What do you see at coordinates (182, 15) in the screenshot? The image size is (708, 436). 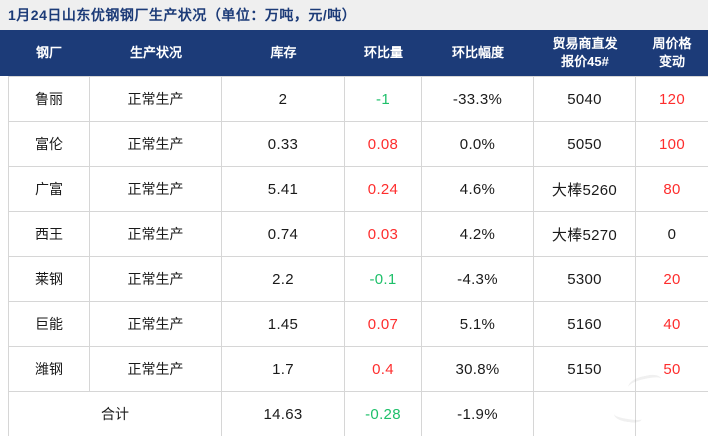 I see `page-title: 1月24日山东优钢钢厂生产状况（单位：万吨，元/吨）` at bounding box center [182, 15].